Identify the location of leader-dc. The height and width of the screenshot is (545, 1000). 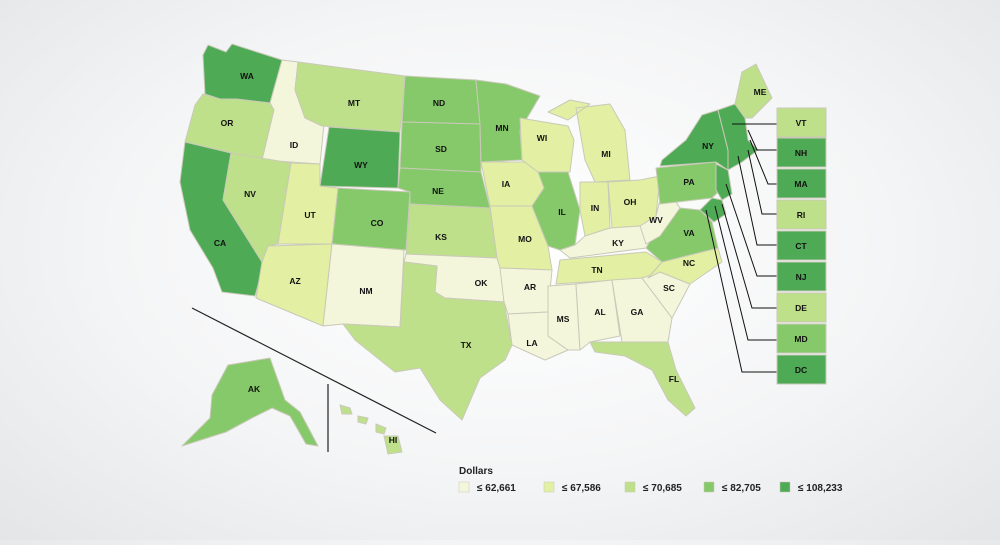
(741, 291).